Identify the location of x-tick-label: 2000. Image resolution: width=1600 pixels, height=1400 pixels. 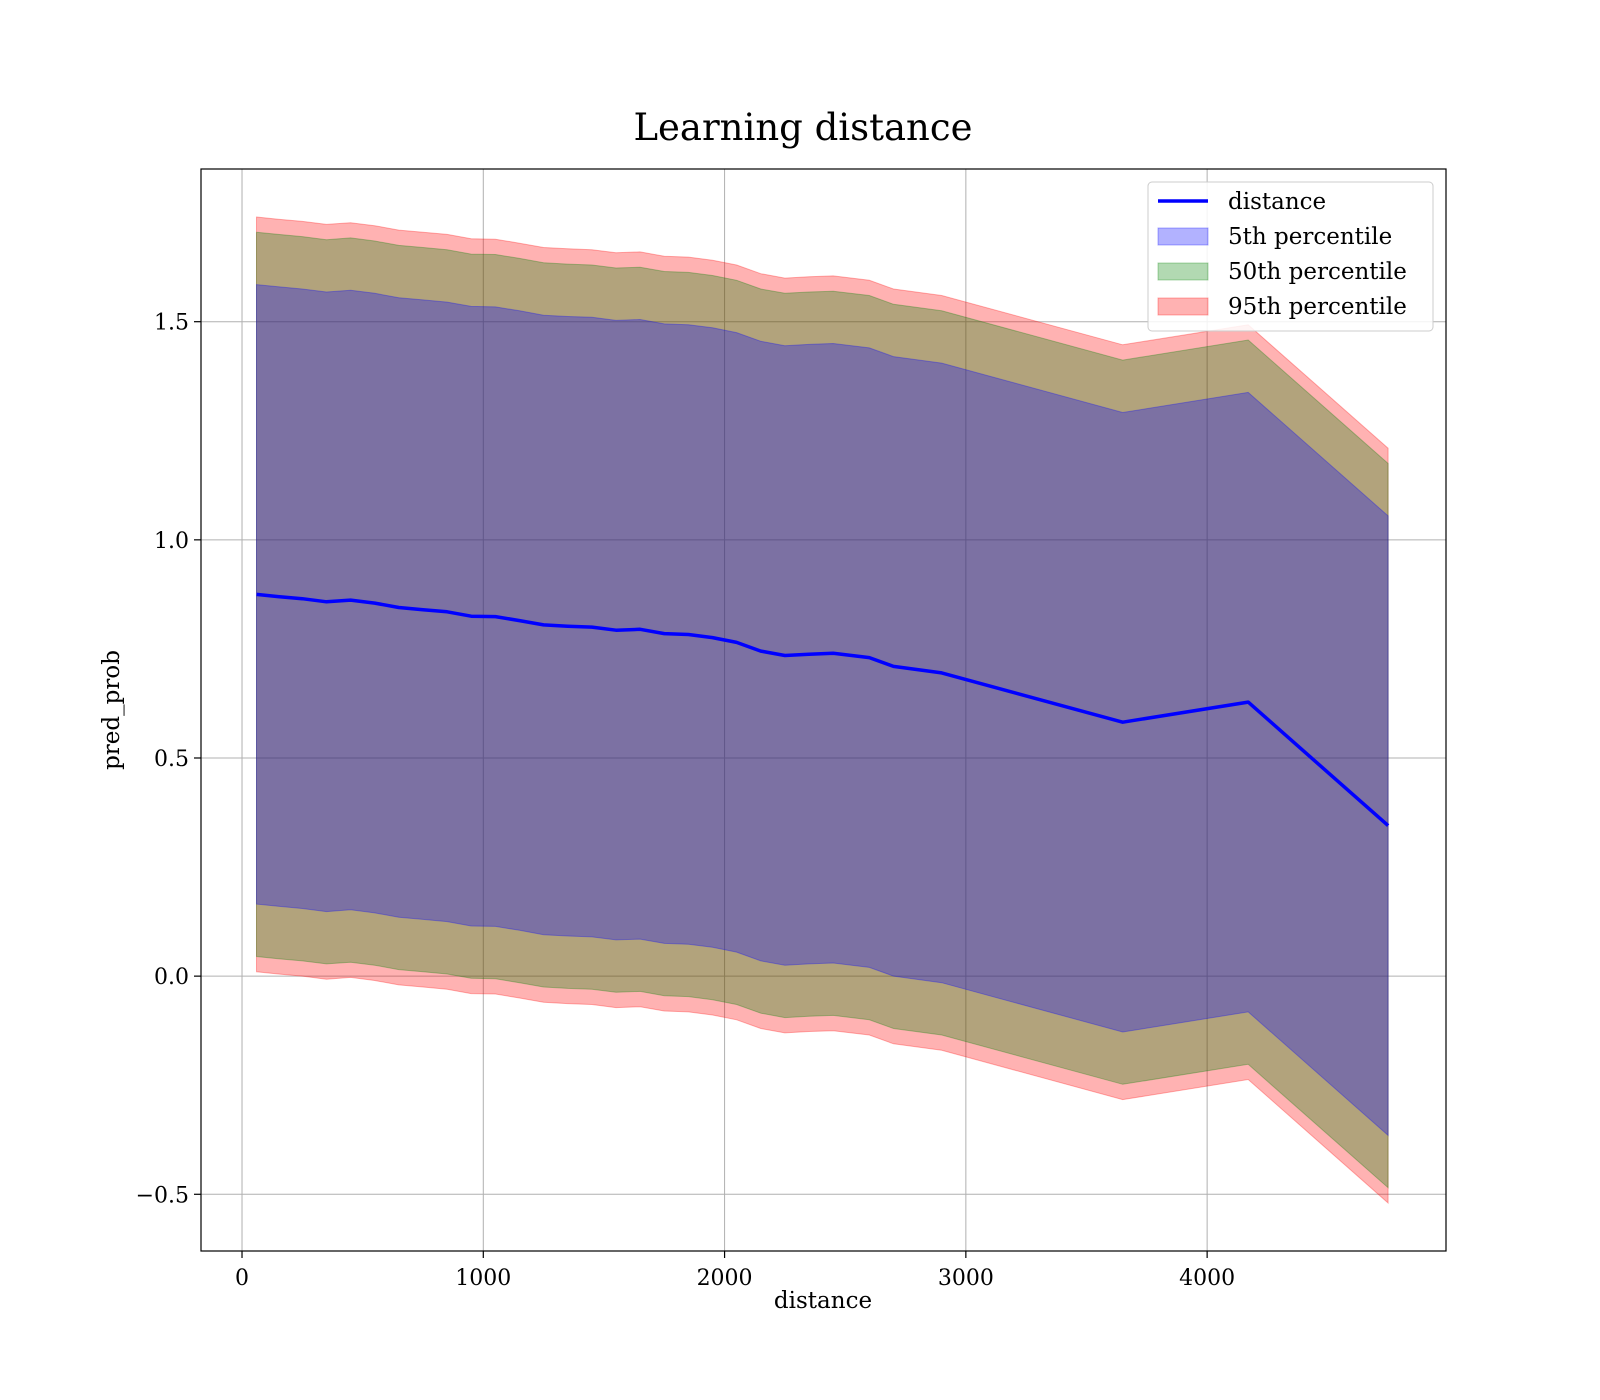
(725, 1278).